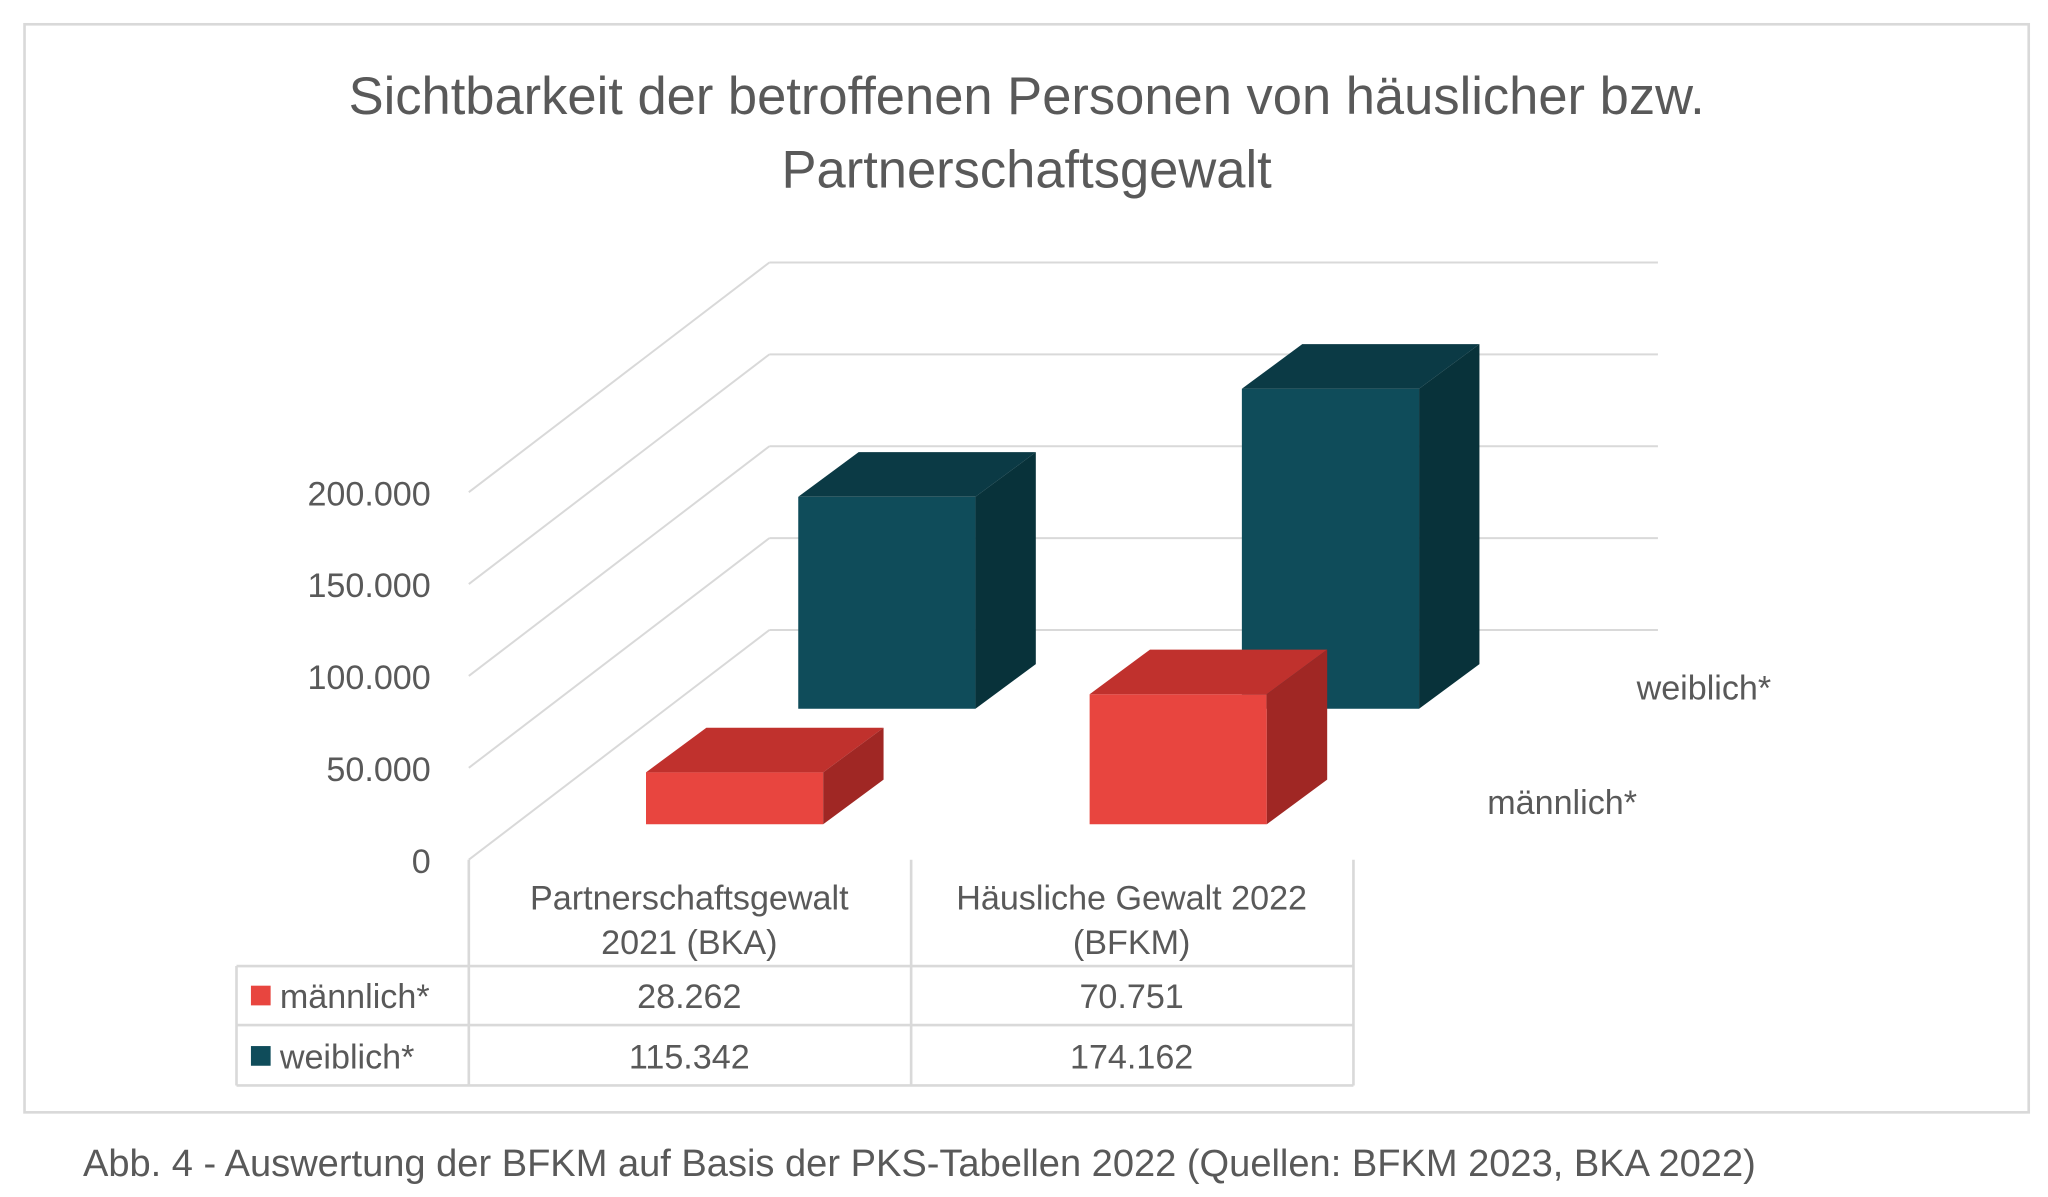 The height and width of the screenshot is (1197, 2048). What do you see at coordinates (368, 494) in the screenshot?
I see `y-tick-label: 200.000` at bounding box center [368, 494].